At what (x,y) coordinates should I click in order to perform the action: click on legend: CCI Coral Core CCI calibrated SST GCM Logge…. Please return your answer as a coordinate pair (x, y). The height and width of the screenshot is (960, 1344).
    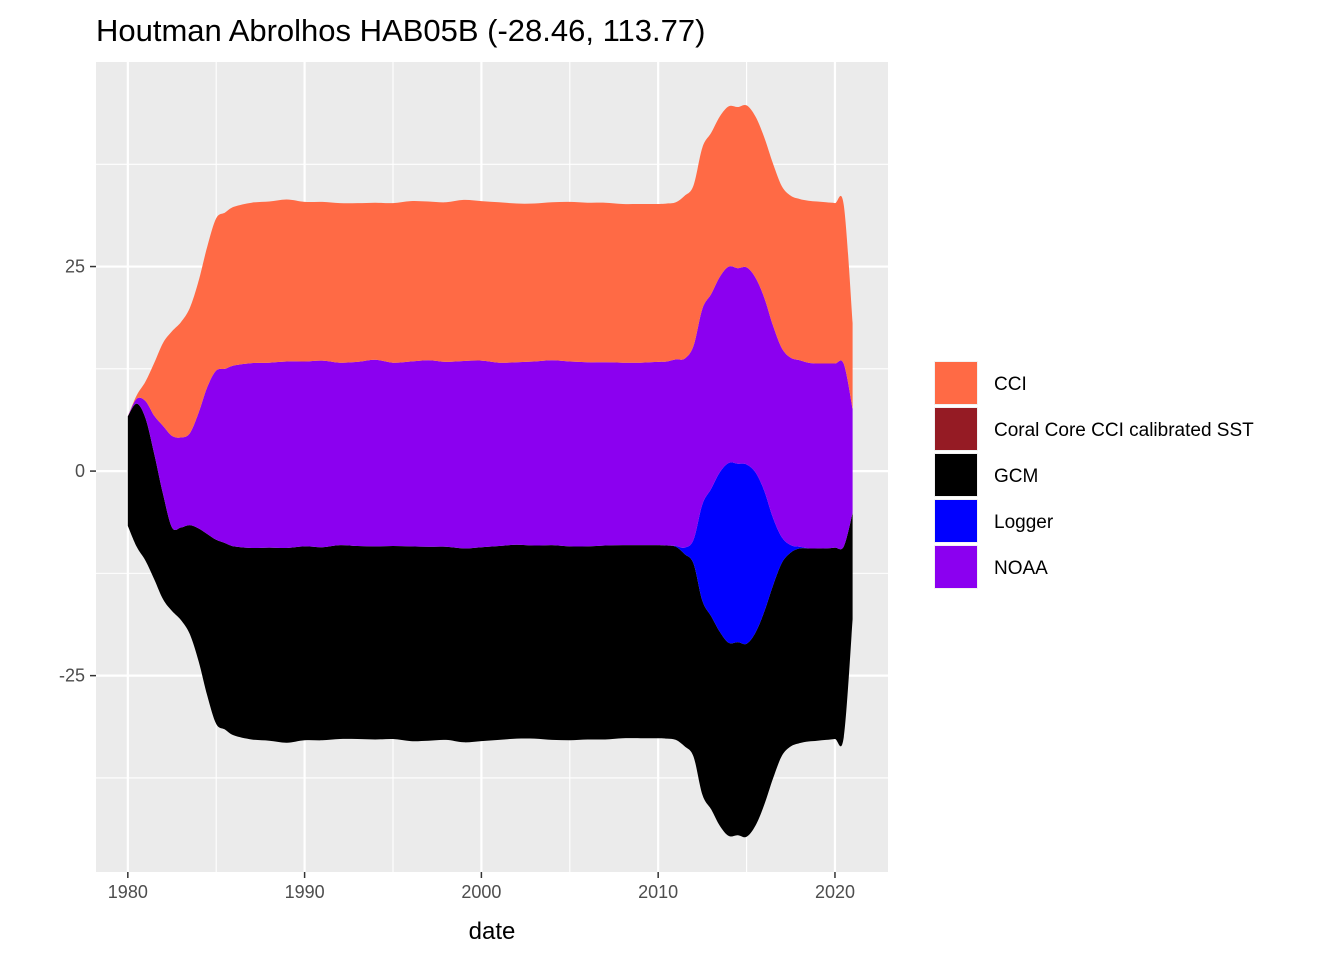
    Looking at the image, I should click on (1094, 475).